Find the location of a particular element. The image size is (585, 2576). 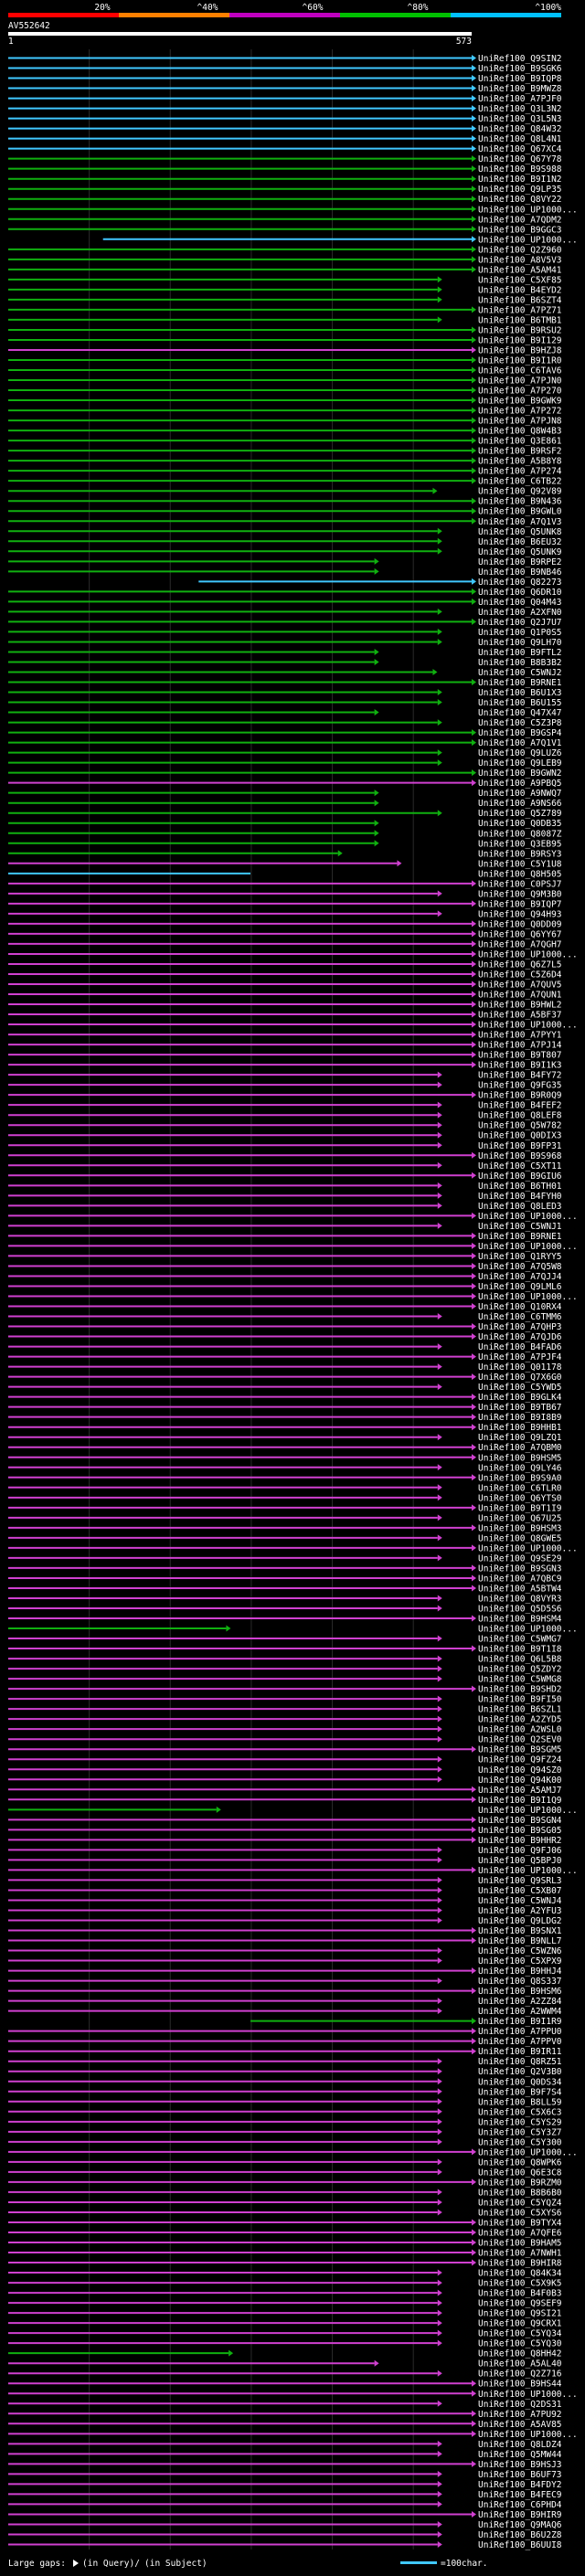

hit-label: UniRef100_C6TMM6 is located at coordinates (520, 1317).